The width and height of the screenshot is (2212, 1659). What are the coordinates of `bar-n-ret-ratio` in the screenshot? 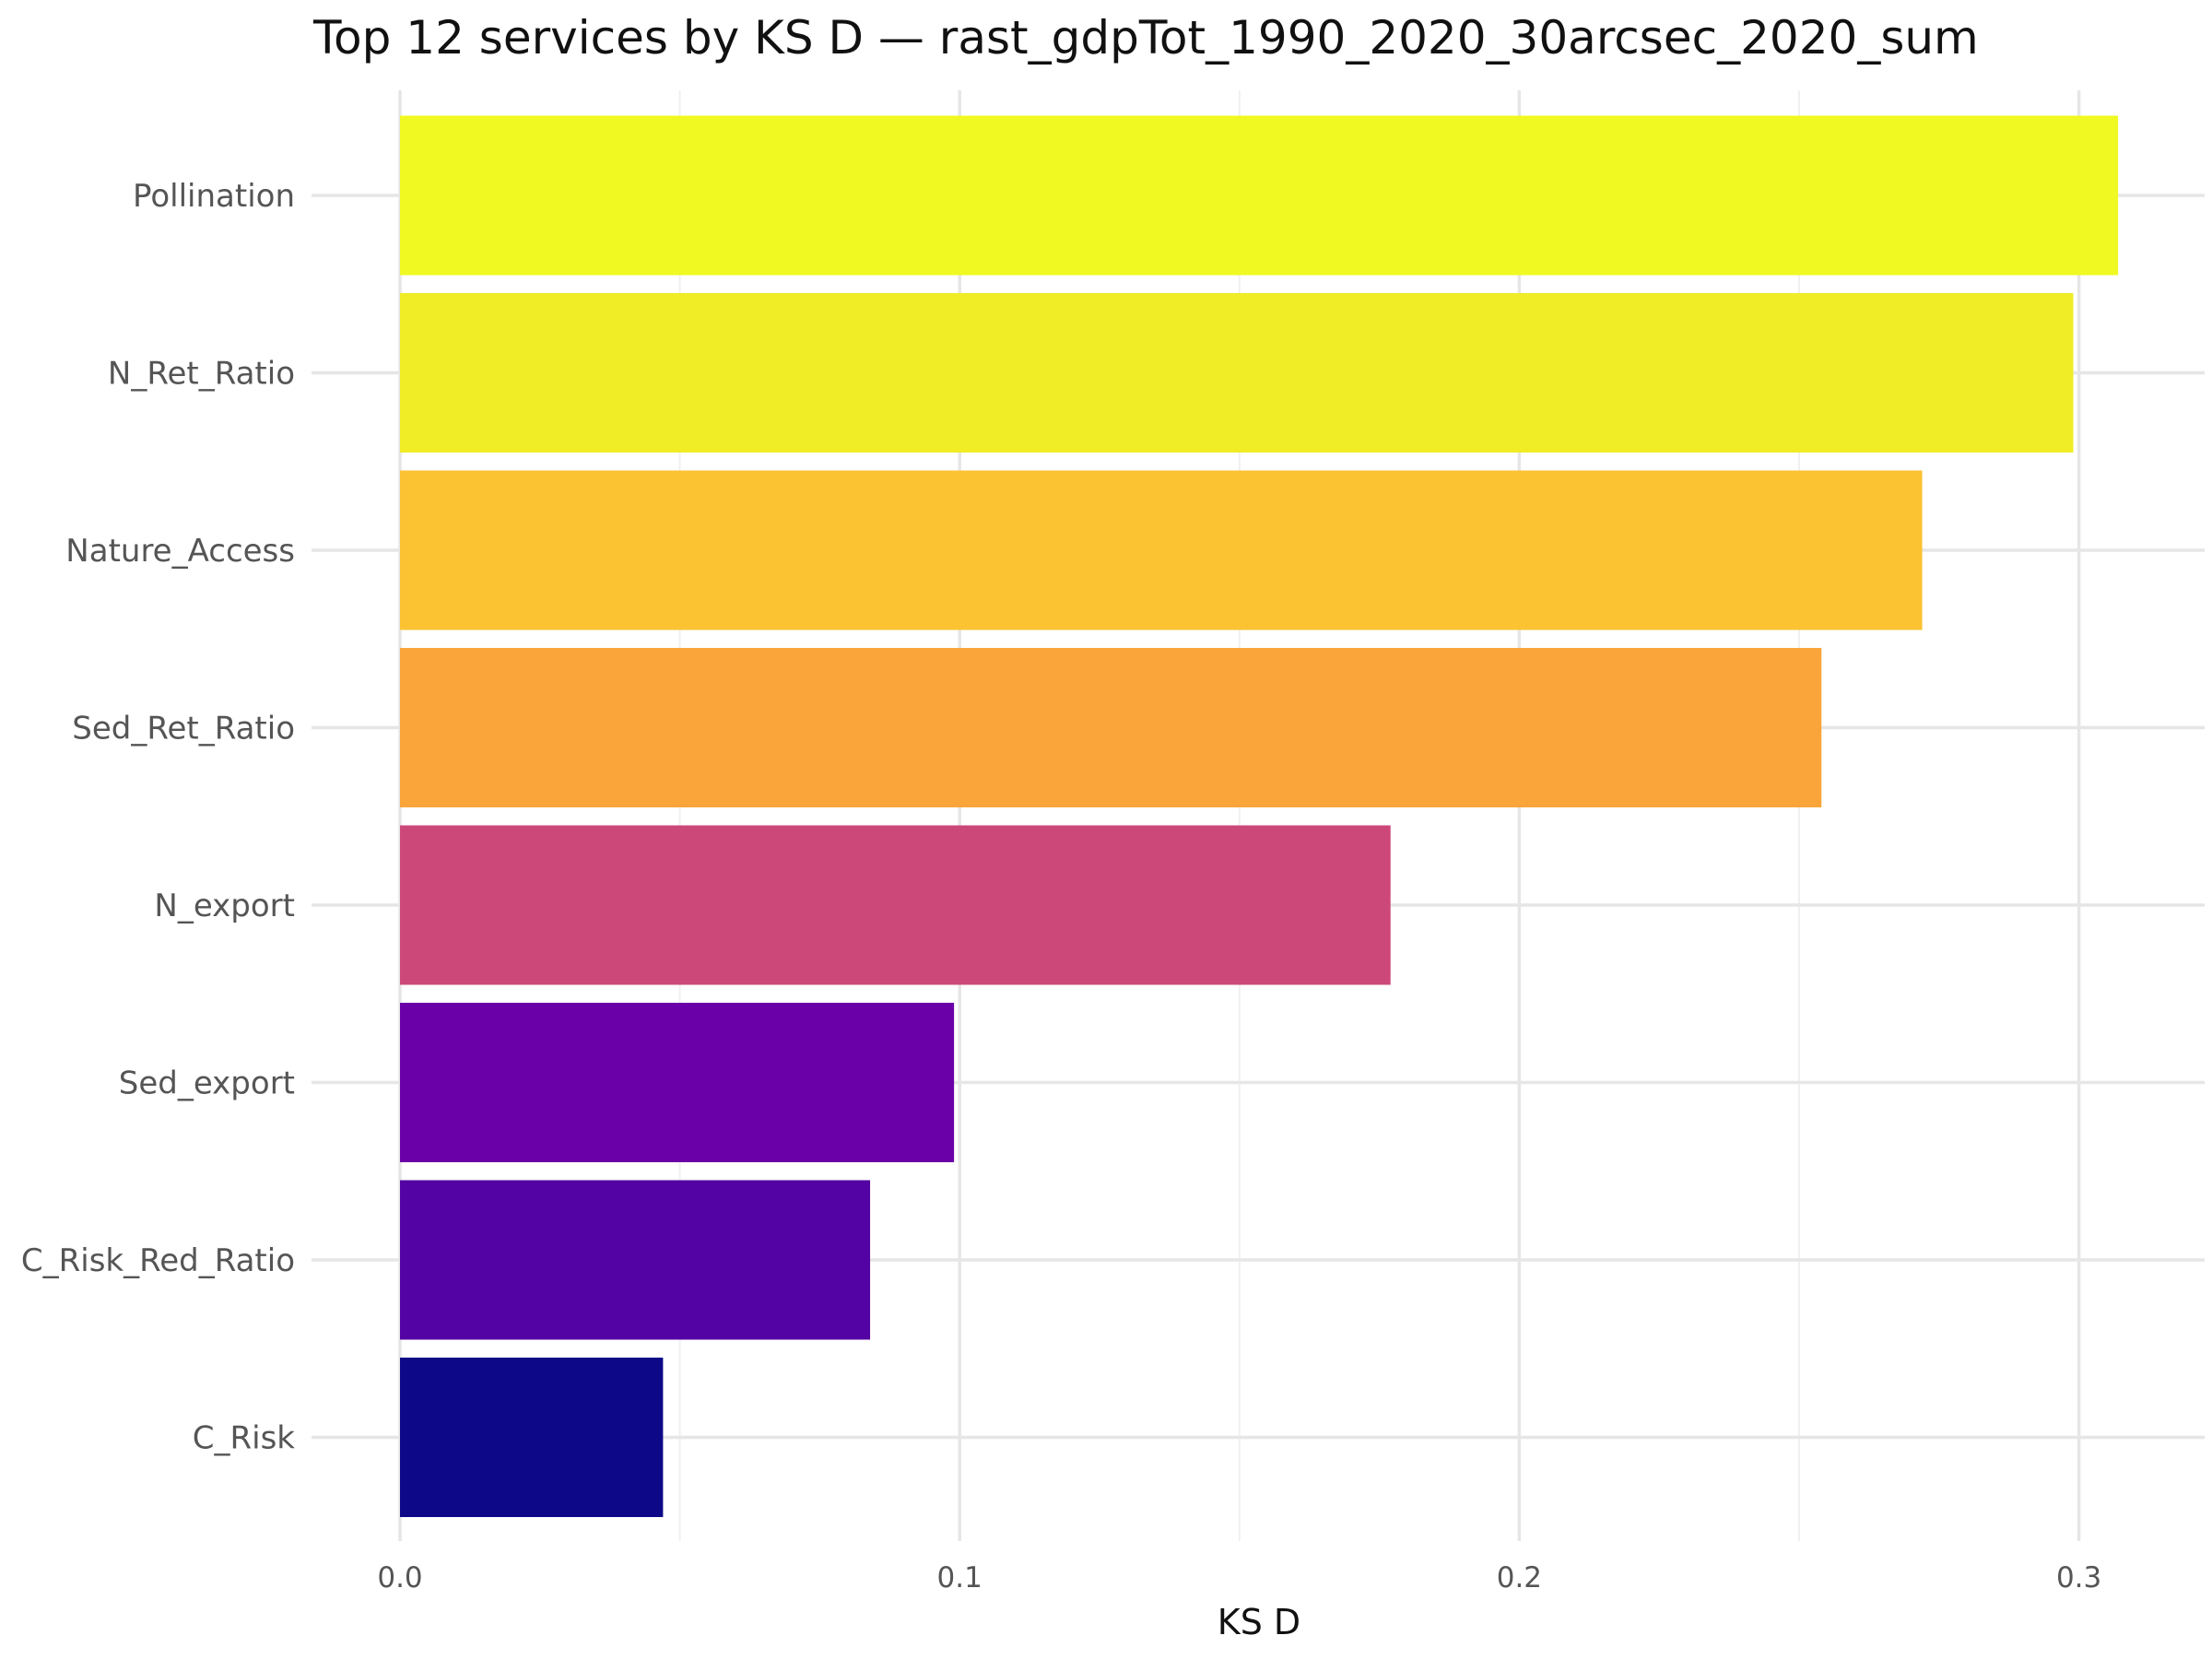 It's located at (1237, 373).